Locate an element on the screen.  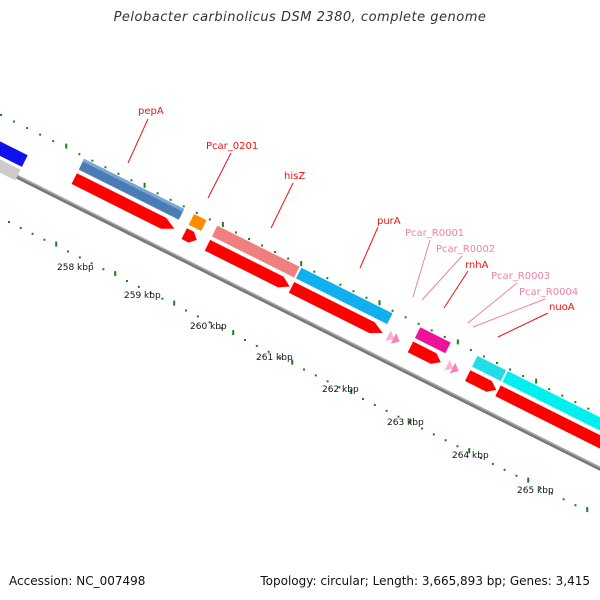
label-pcar0201: Pcar_0201 is located at coordinates (232, 146).